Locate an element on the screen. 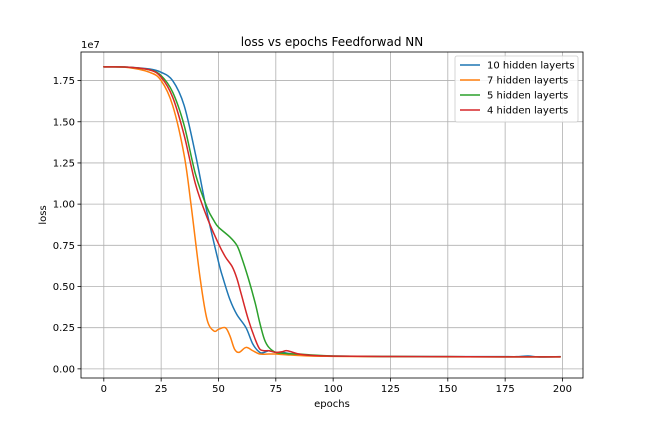 The height and width of the screenshot is (432, 648). y-tick-label: 0.75 is located at coordinates (64, 246).